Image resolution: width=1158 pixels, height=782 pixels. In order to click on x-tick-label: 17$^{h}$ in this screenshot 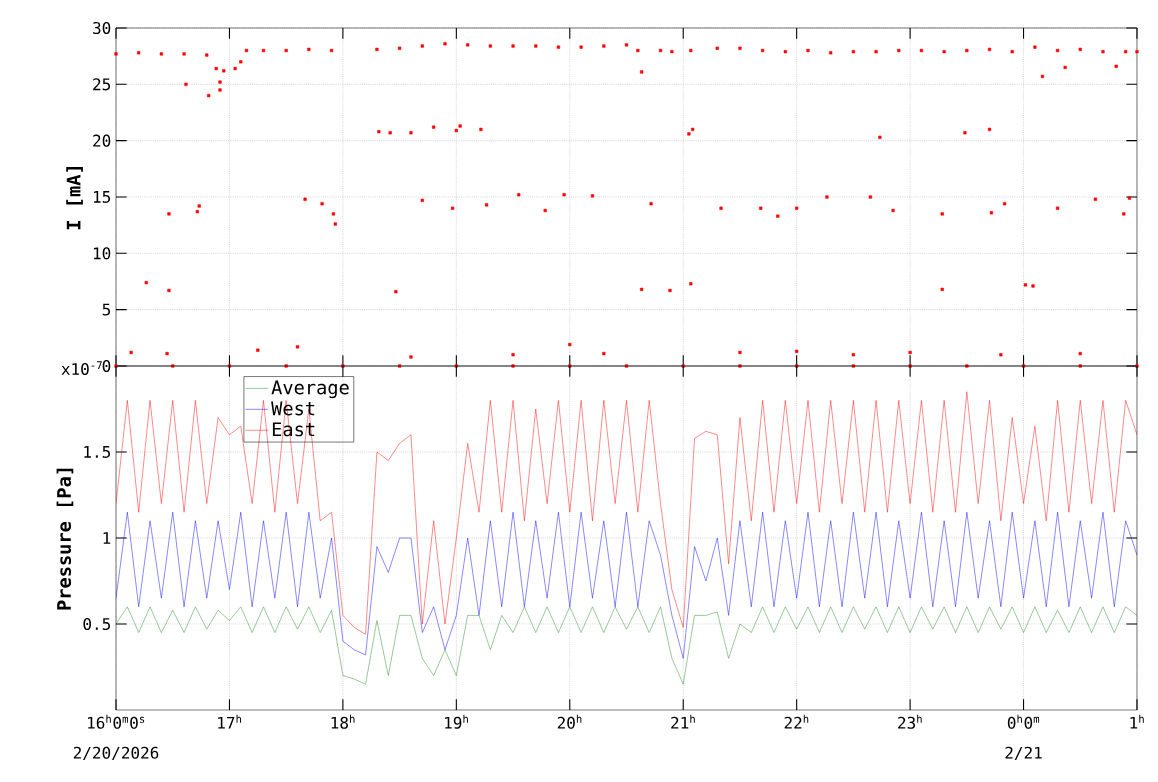, I will do `click(230, 721)`.